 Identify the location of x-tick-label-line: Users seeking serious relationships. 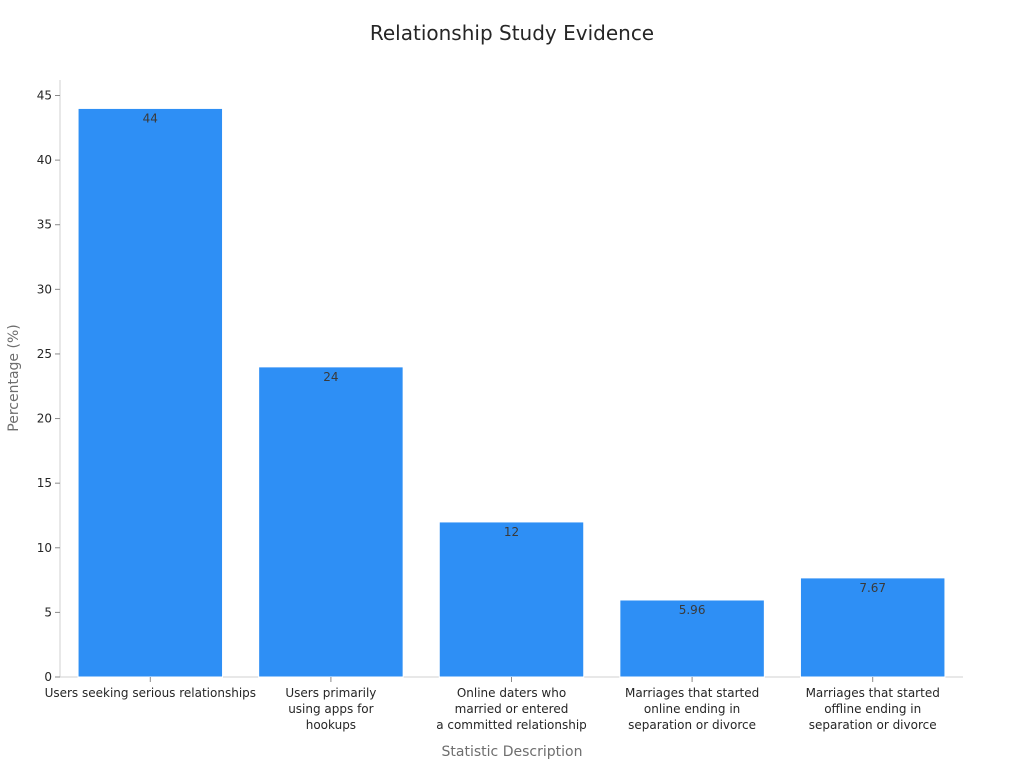
(150, 693).